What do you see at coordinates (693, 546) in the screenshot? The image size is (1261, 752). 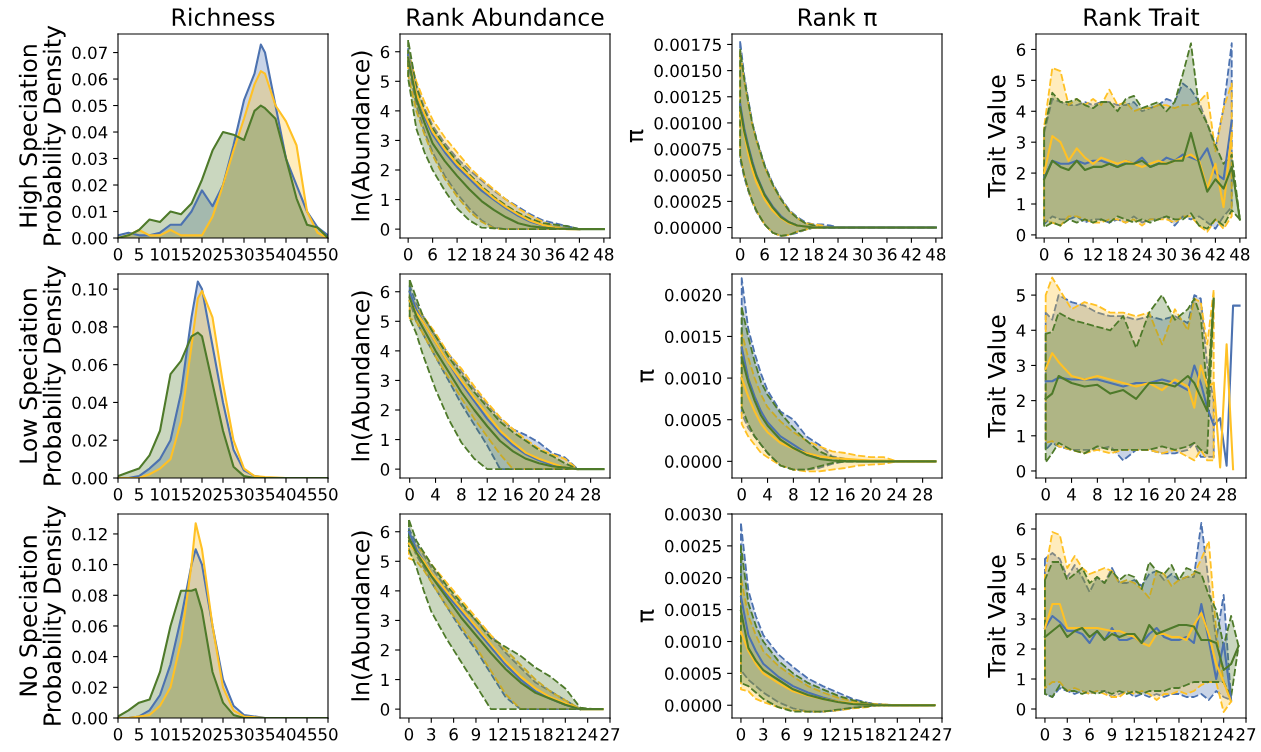 I see `y-tick-label: 0.0025` at bounding box center [693, 546].